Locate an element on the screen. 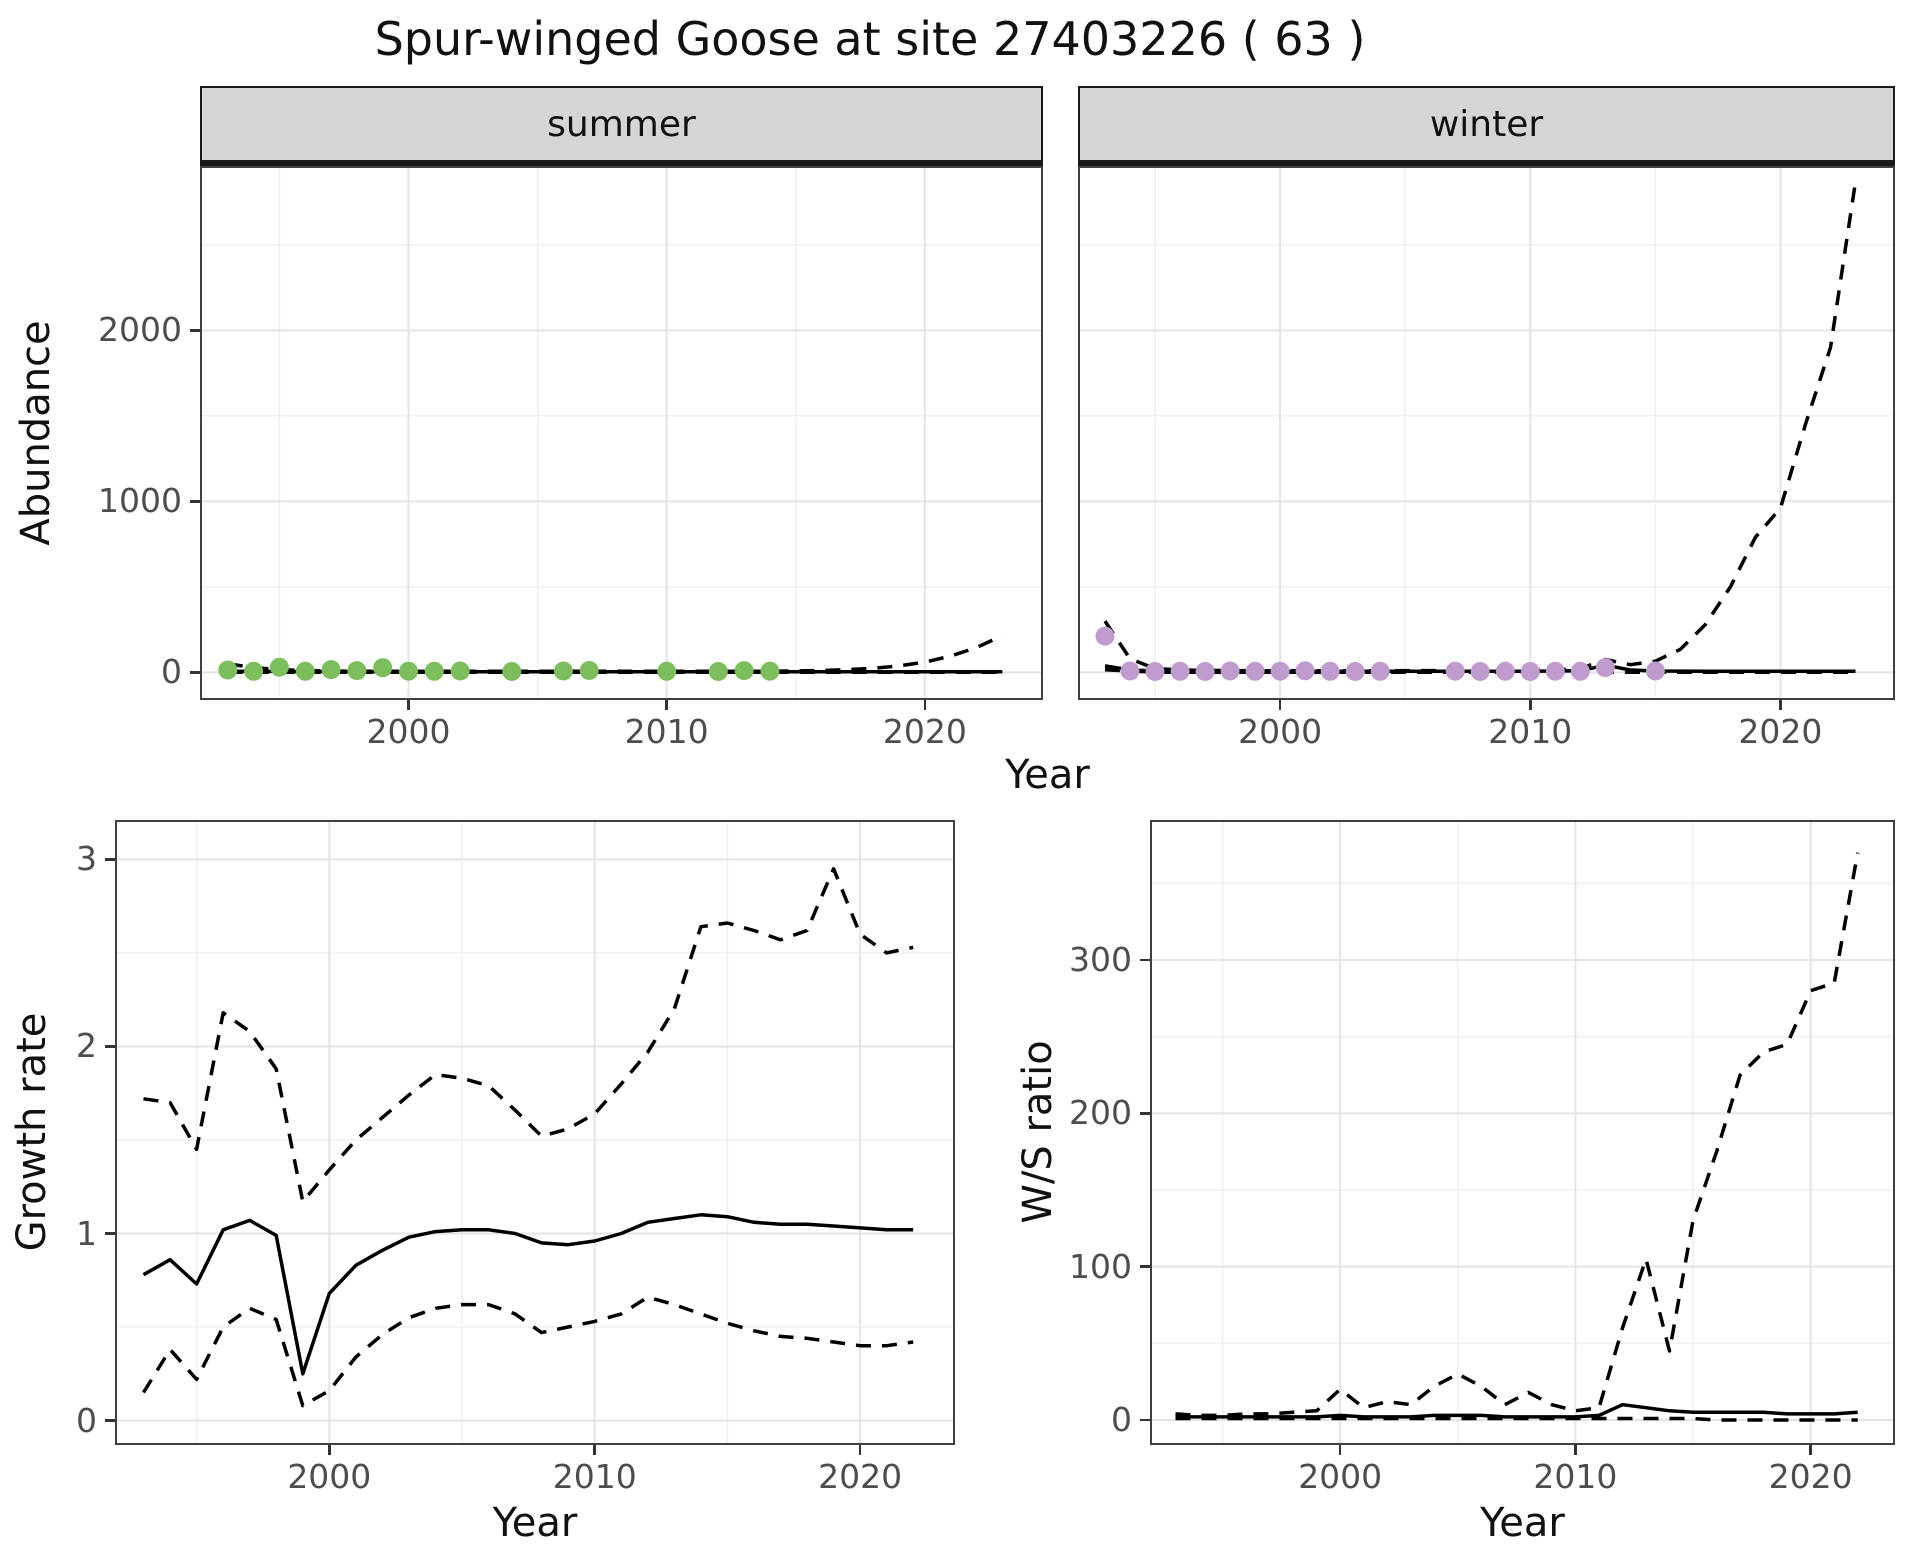  y-tick-label: 2000 is located at coordinates (140, 330).